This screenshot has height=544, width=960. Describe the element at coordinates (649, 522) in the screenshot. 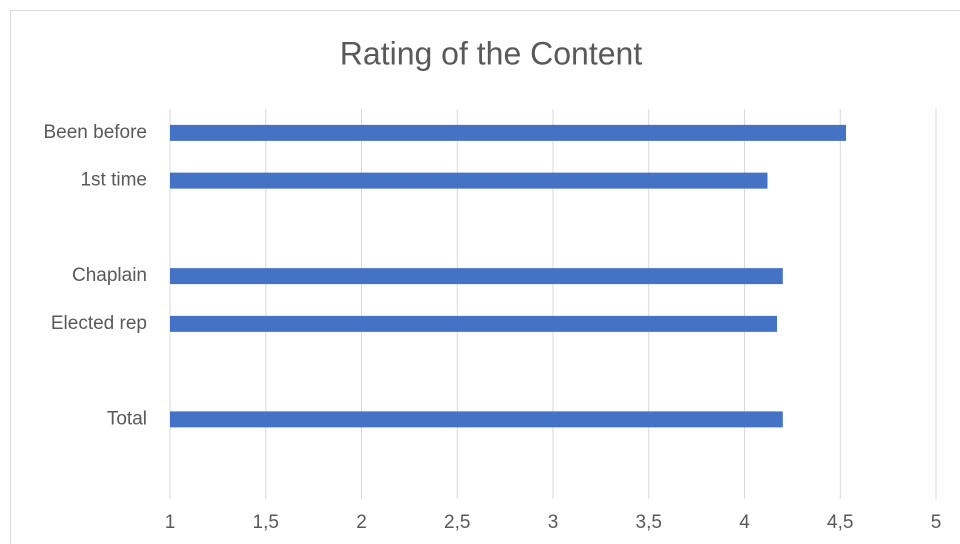

I see `x-tick-label: 3,5` at that location.